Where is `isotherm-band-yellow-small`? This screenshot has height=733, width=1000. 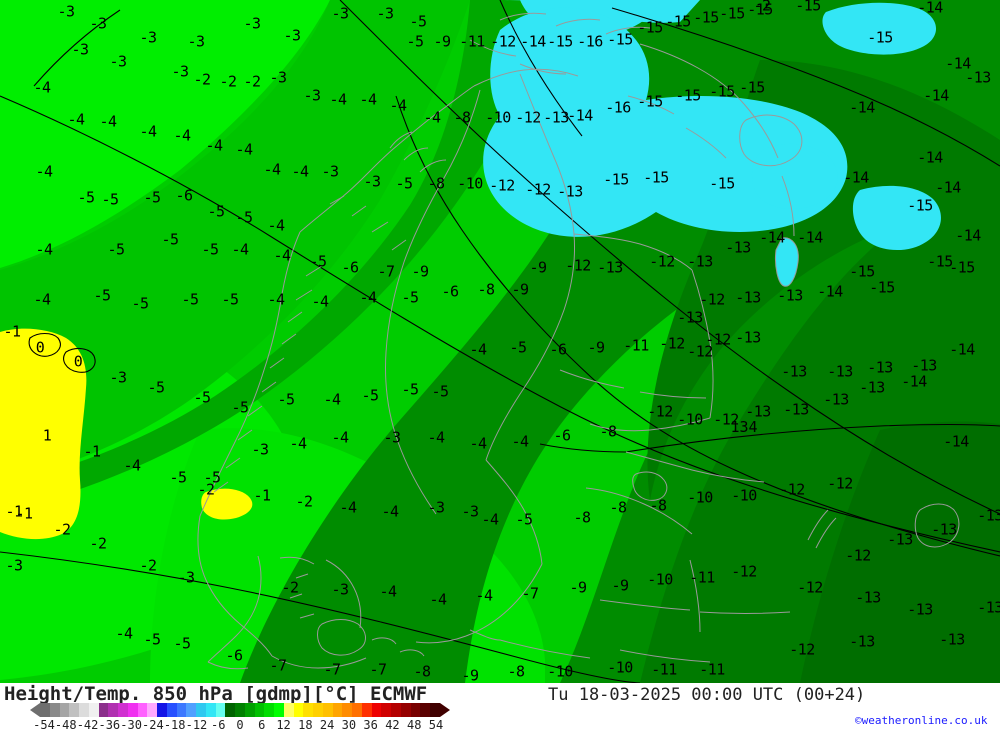 isotherm-band-yellow-small is located at coordinates (227, 504).